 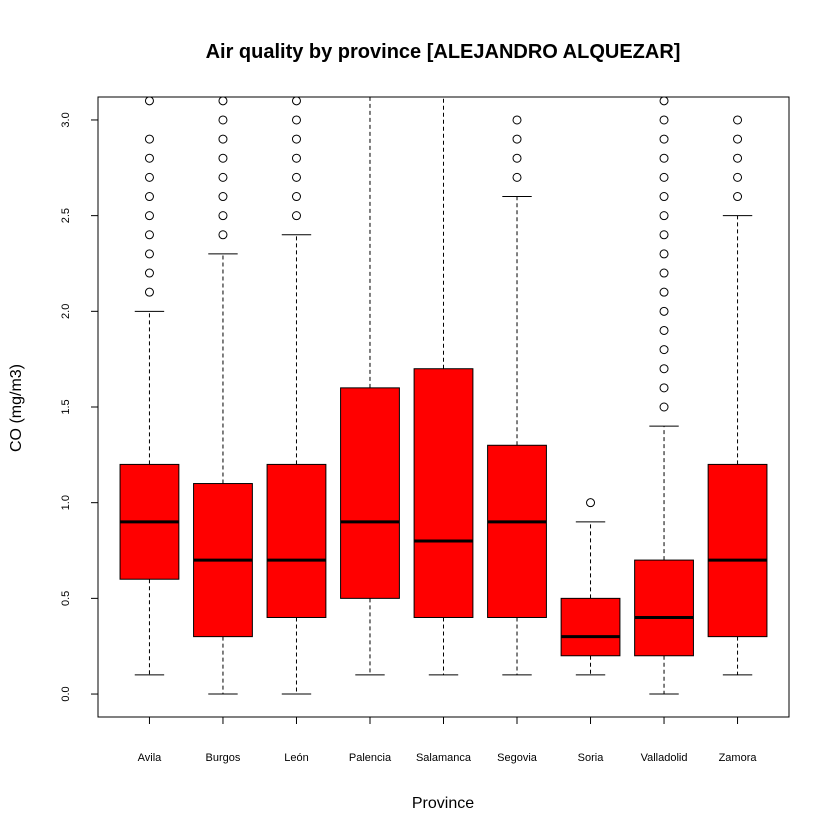 I want to click on y-tick-label-1: 0.5, so click(x=66, y=598).